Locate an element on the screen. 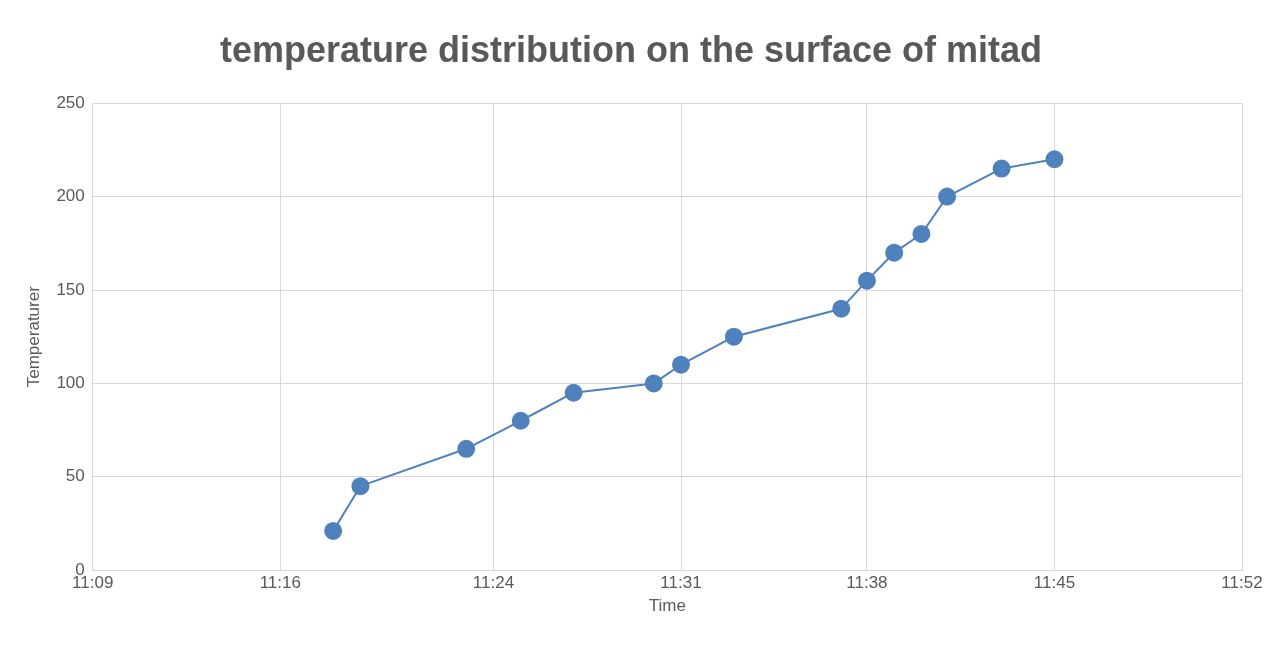  x-tick-label: 11:38 is located at coordinates (867, 583).